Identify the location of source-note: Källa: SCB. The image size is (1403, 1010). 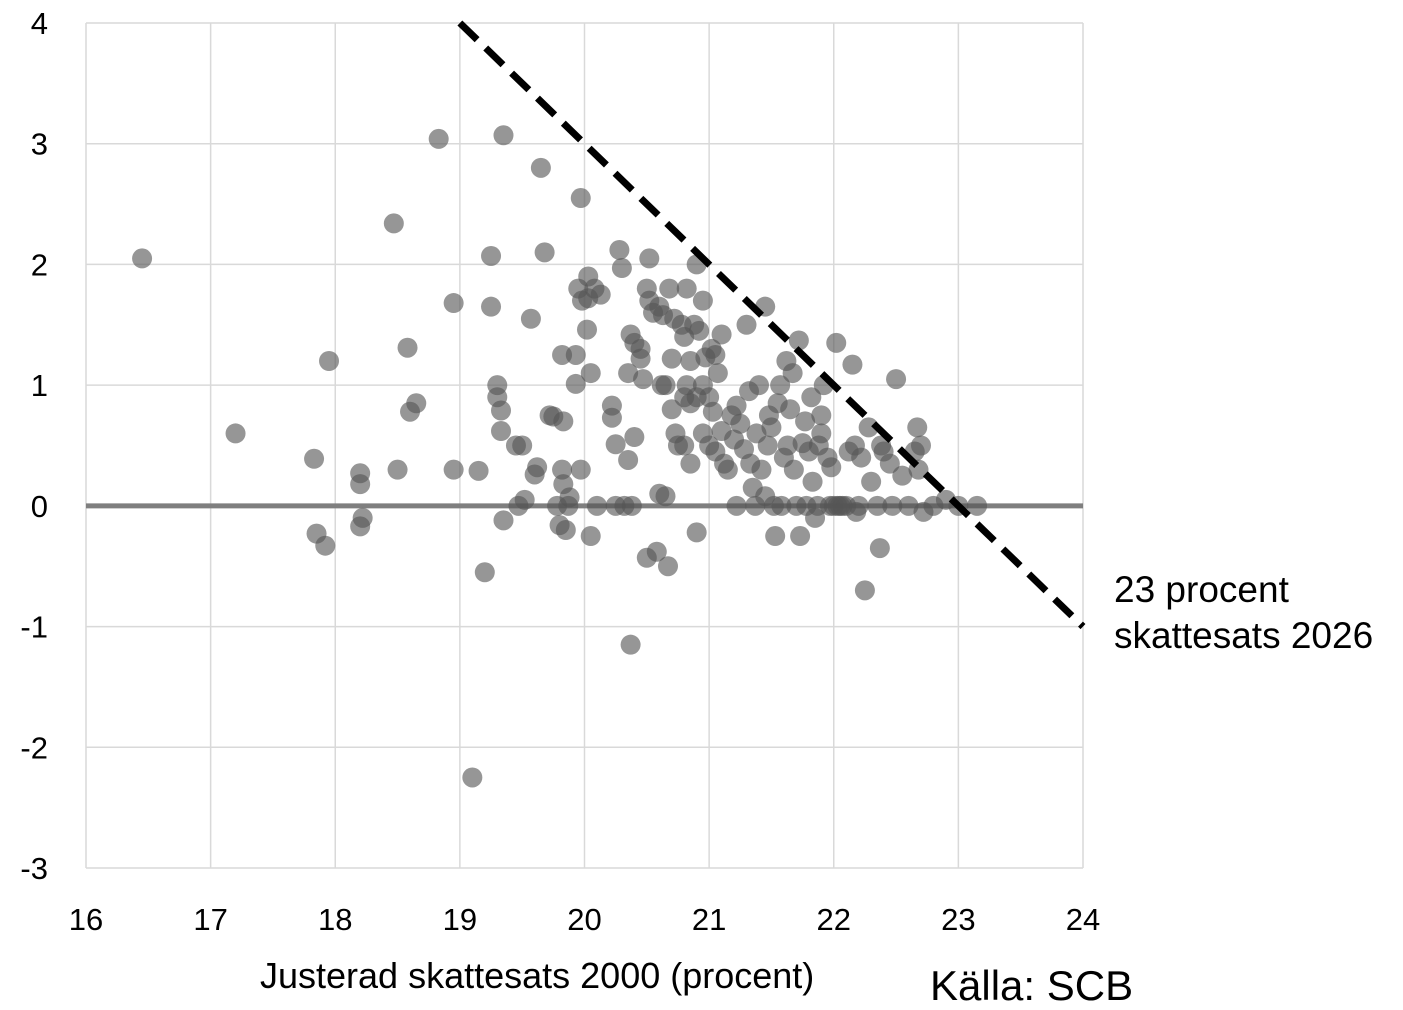
(1032, 985).